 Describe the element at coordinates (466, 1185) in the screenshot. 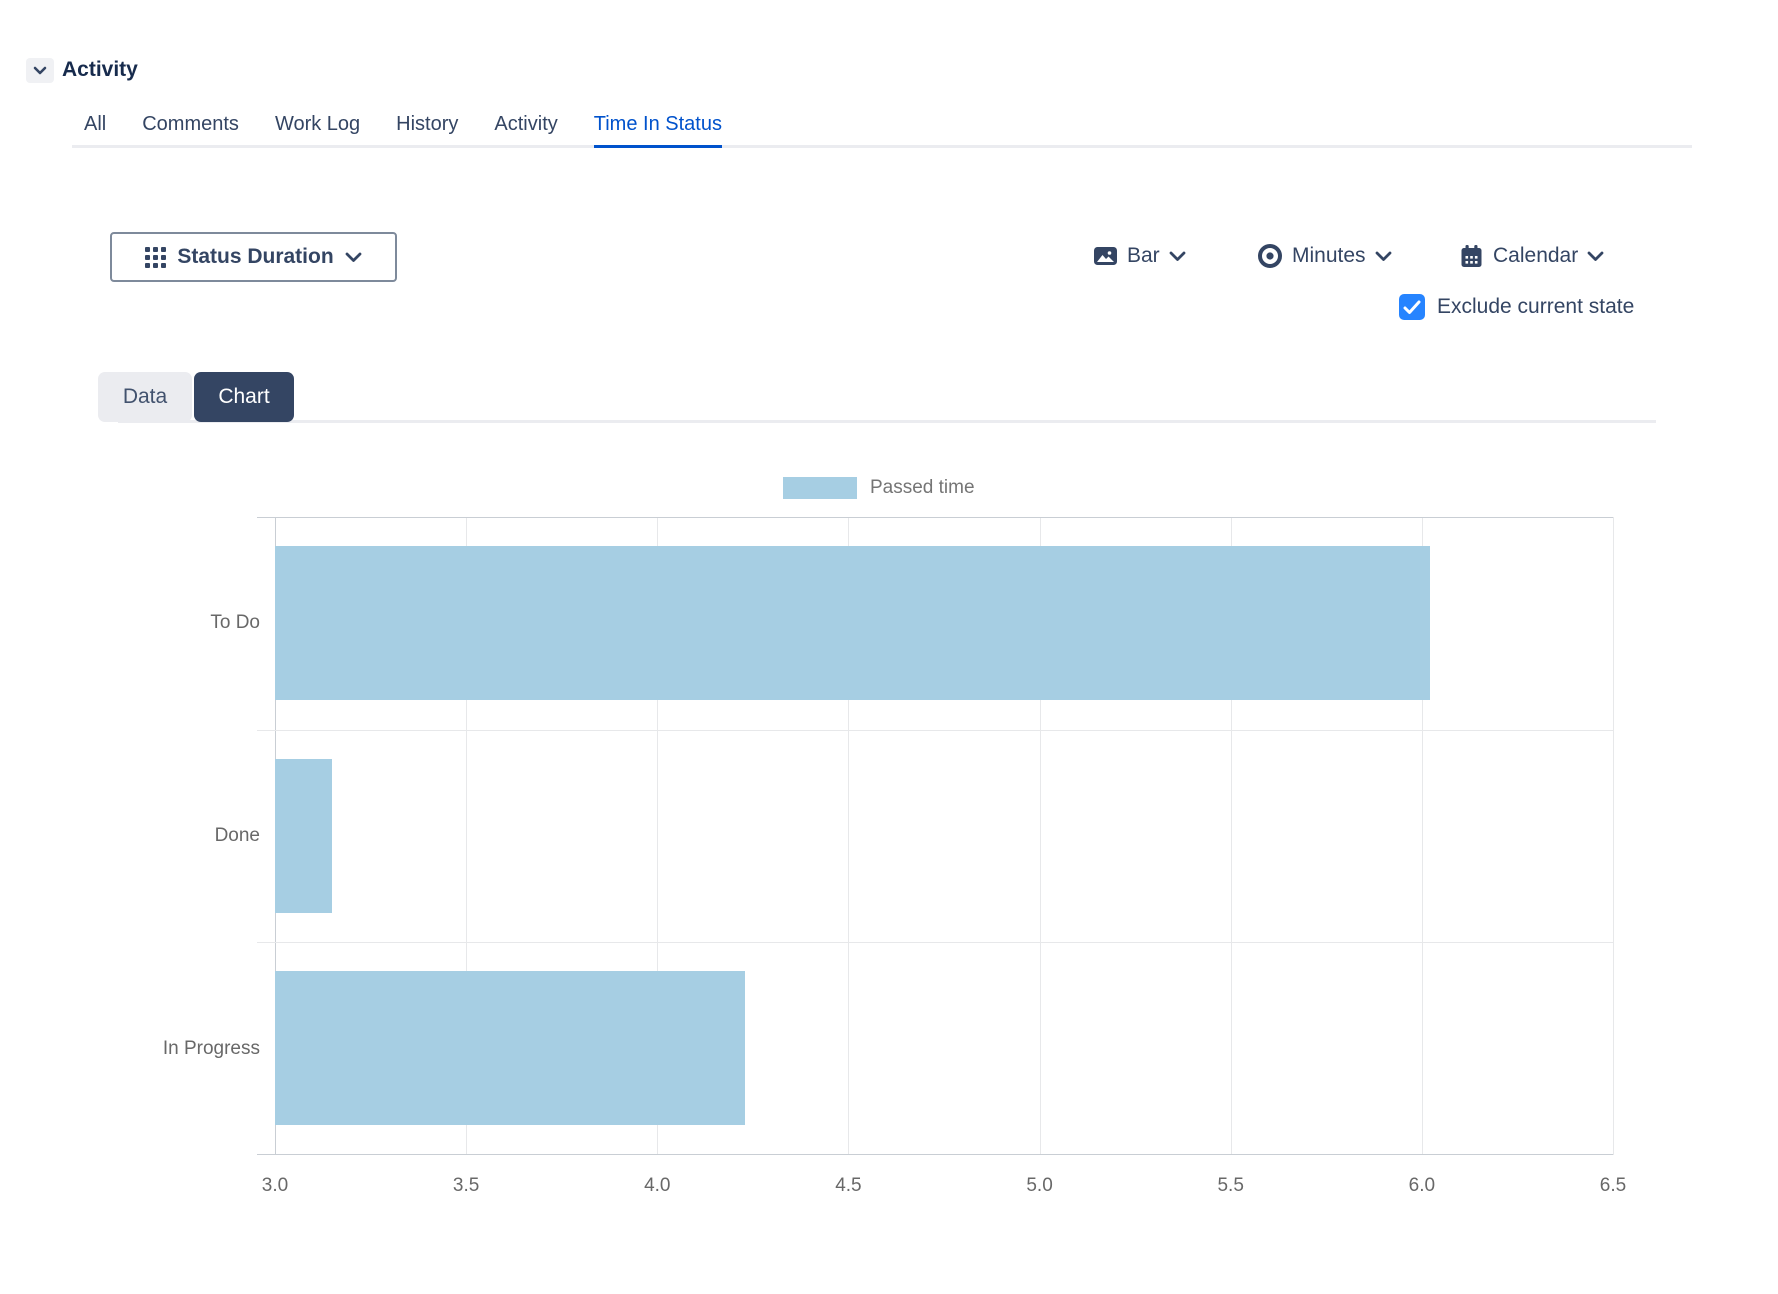

I see `x-tick-label: 3.5` at that location.